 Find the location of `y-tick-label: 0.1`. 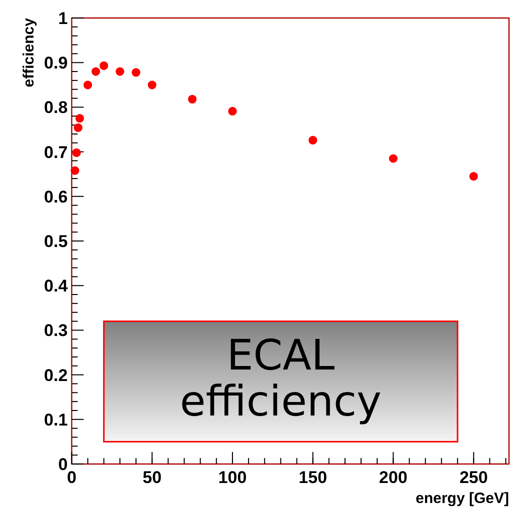

y-tick-label: 0.1 is located at coordinates (56, 420).